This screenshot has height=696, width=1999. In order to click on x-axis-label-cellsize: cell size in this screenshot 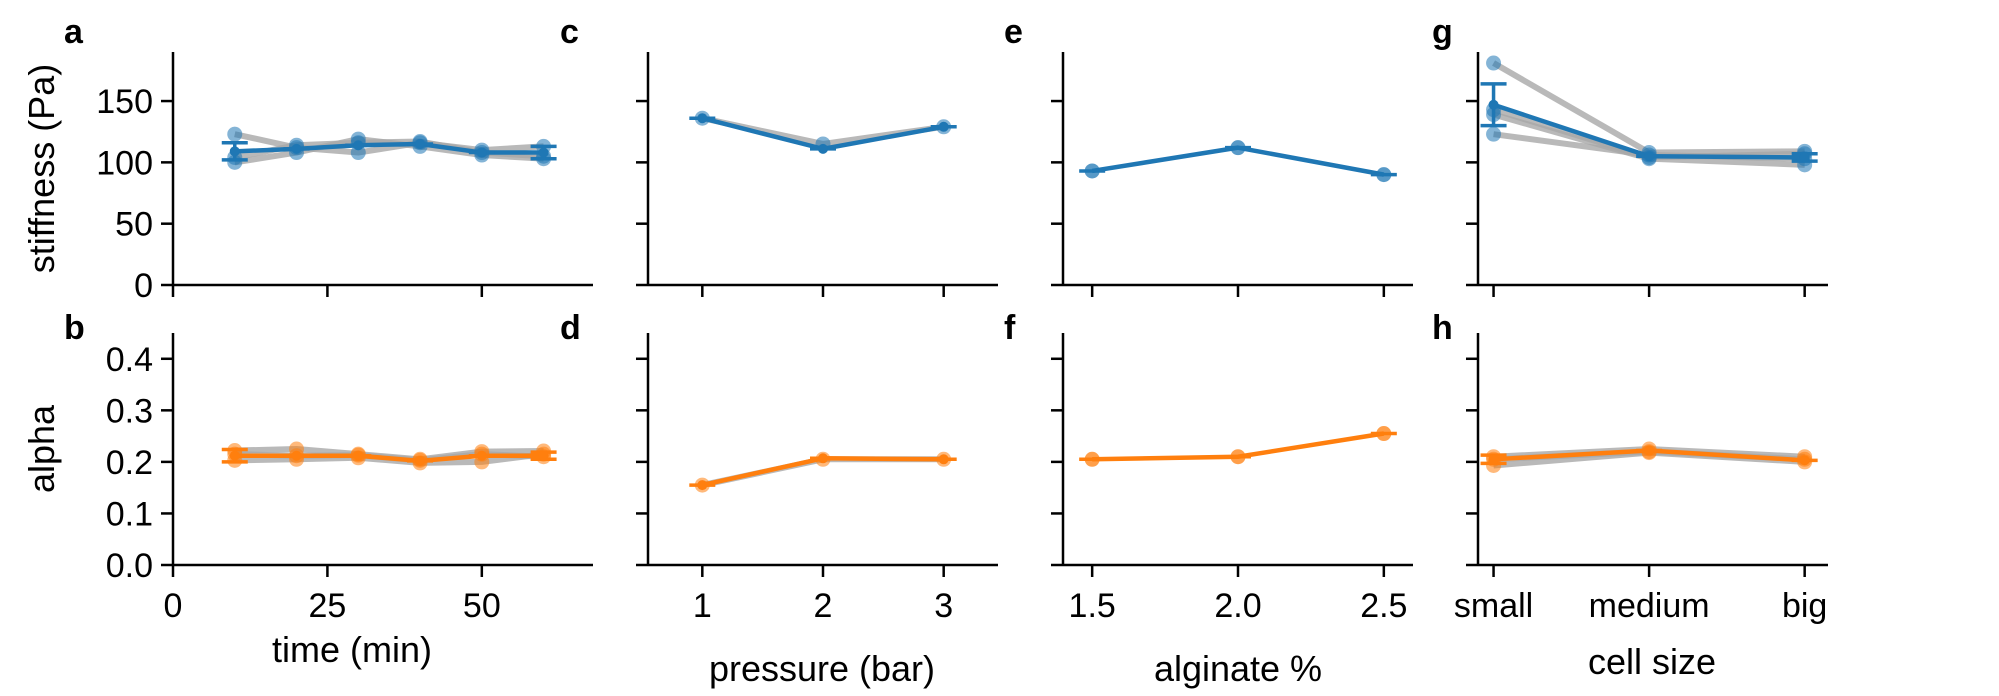, I will do `click(1652, 661)`.